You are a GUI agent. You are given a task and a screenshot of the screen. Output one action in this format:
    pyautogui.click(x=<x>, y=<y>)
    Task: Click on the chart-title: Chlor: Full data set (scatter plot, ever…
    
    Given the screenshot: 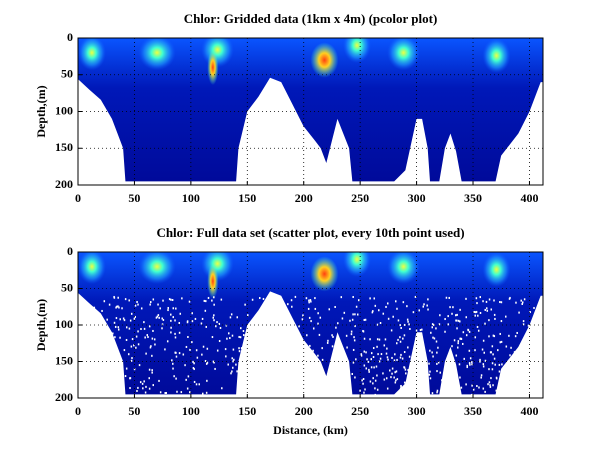 What is the action you would take?
    pyautogui.click(x=310, y=232)
    